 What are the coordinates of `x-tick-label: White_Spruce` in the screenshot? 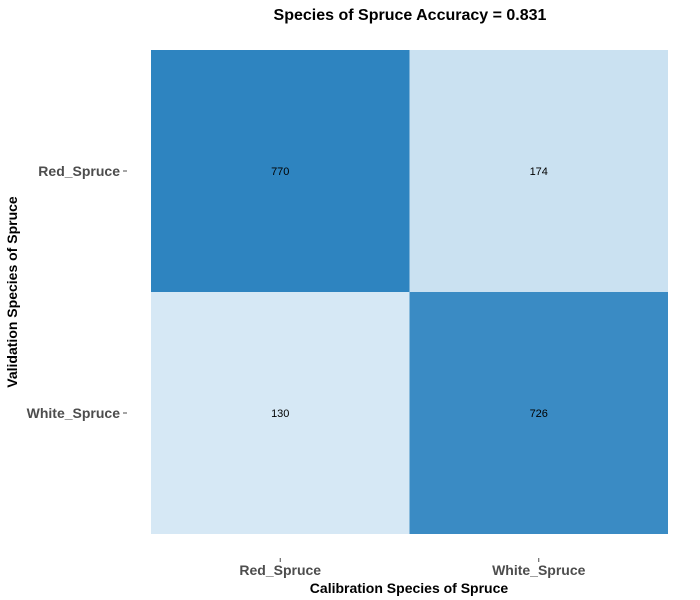 It's located at (539, 570).